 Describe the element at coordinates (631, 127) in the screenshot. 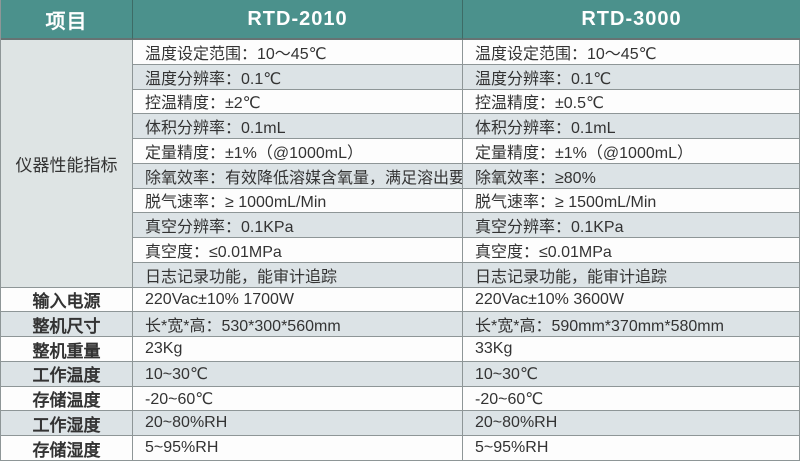

I see `spec-cell-rtd3000-volume-resolution: 体积分辨率：0.1mL` at that location.